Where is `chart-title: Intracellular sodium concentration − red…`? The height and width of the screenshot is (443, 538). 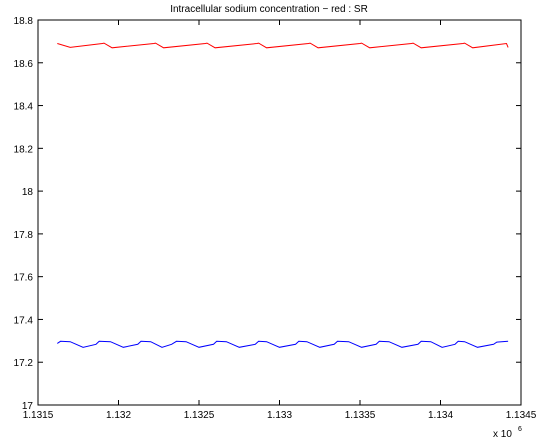 chart-title: Intracellular sodium concentration − red… is located at coordinates (269, 9).